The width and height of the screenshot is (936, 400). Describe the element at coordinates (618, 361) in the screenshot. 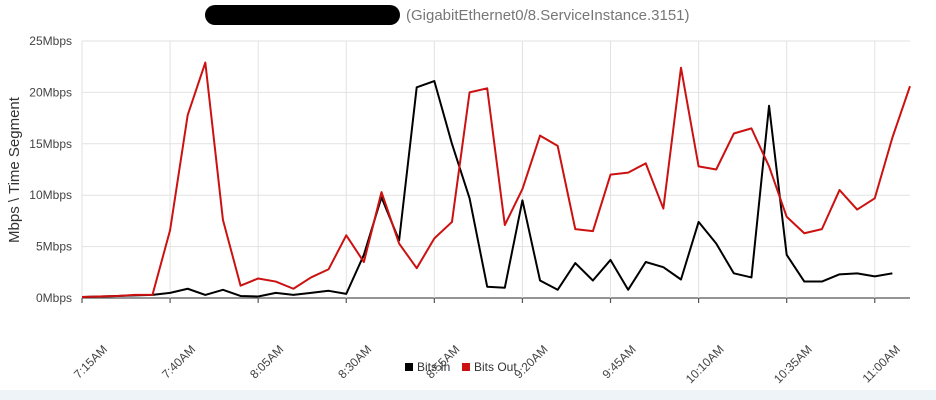

I see `x-tick-label-6: 9:45AM` at that location.